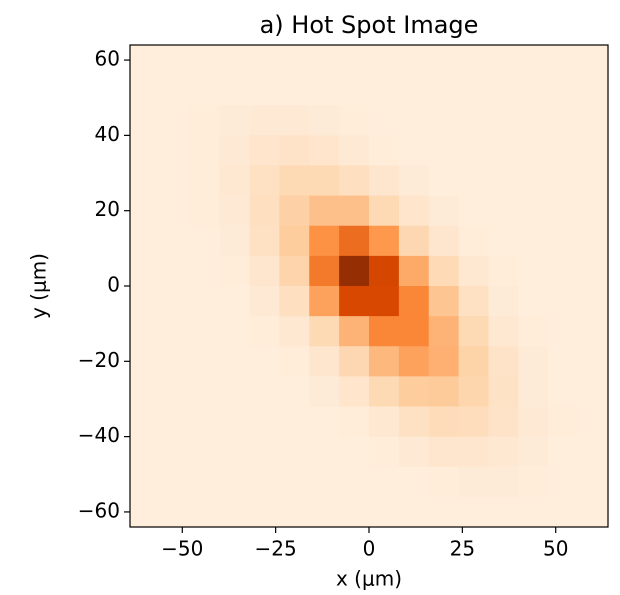  Describe the element at coordinates (99, 360) in the screenshot. I see `y-tick-label: −20` at that location.